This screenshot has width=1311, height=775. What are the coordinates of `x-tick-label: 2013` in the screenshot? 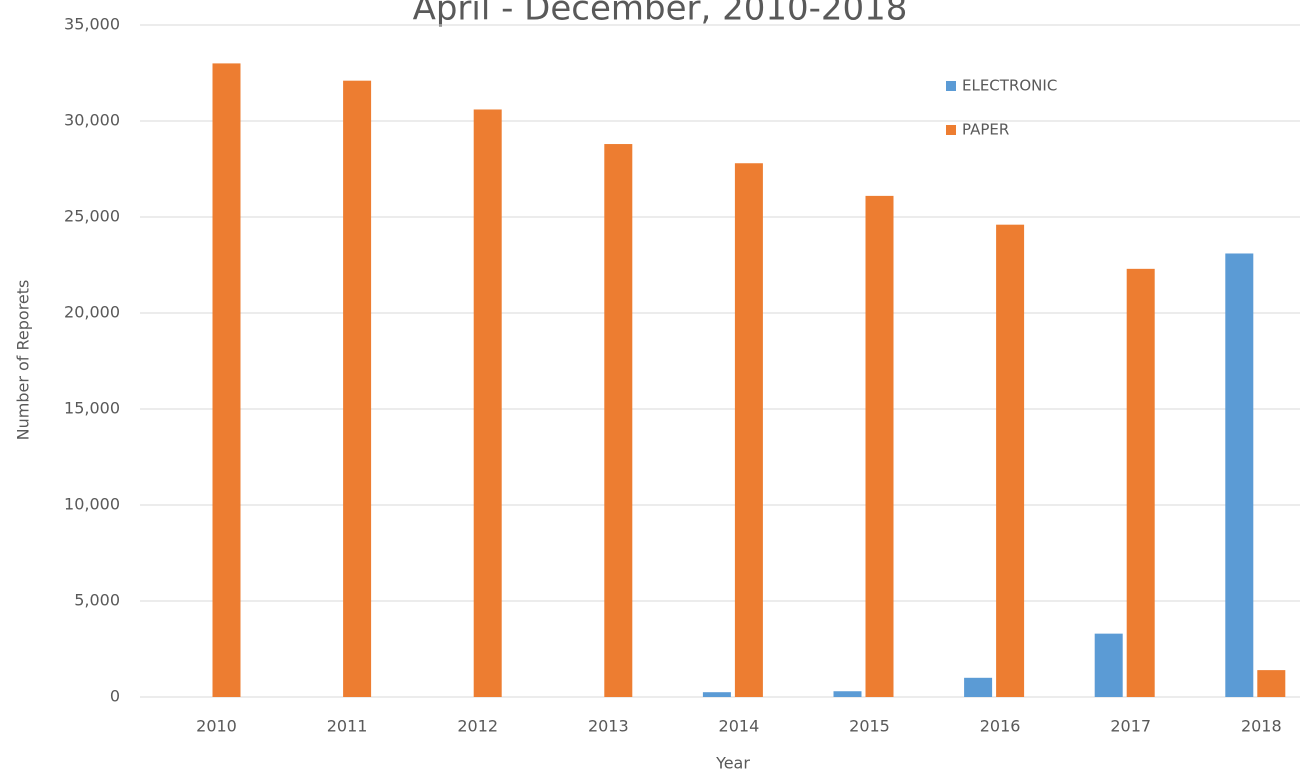 It's located at (608, 726).